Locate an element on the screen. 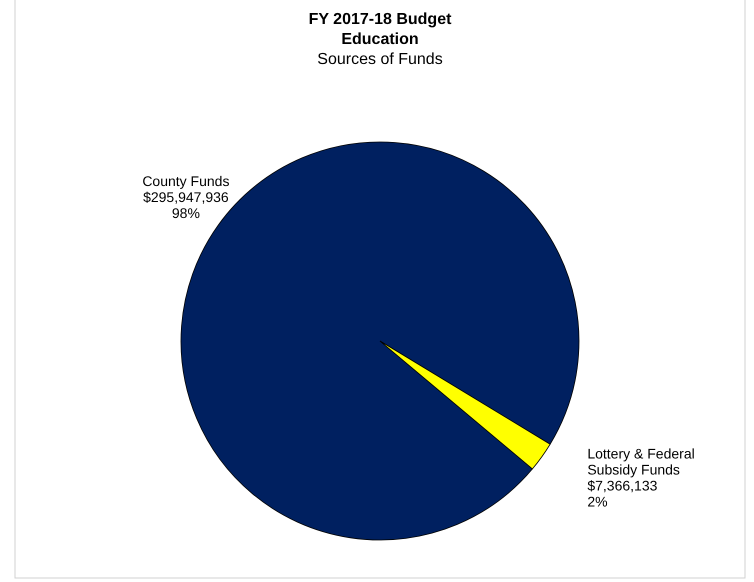 Image resolution: width=754 pixels, height=582 pixels. data-label: $7,366,133 2% is located at coordinates (622, 493).